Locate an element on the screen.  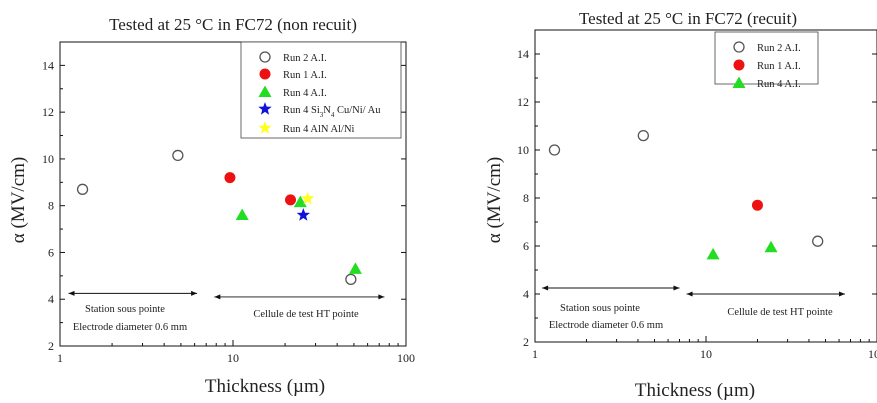
chart1-x-axis-label: Thickness (µm) is located at coordinates (695, 390).